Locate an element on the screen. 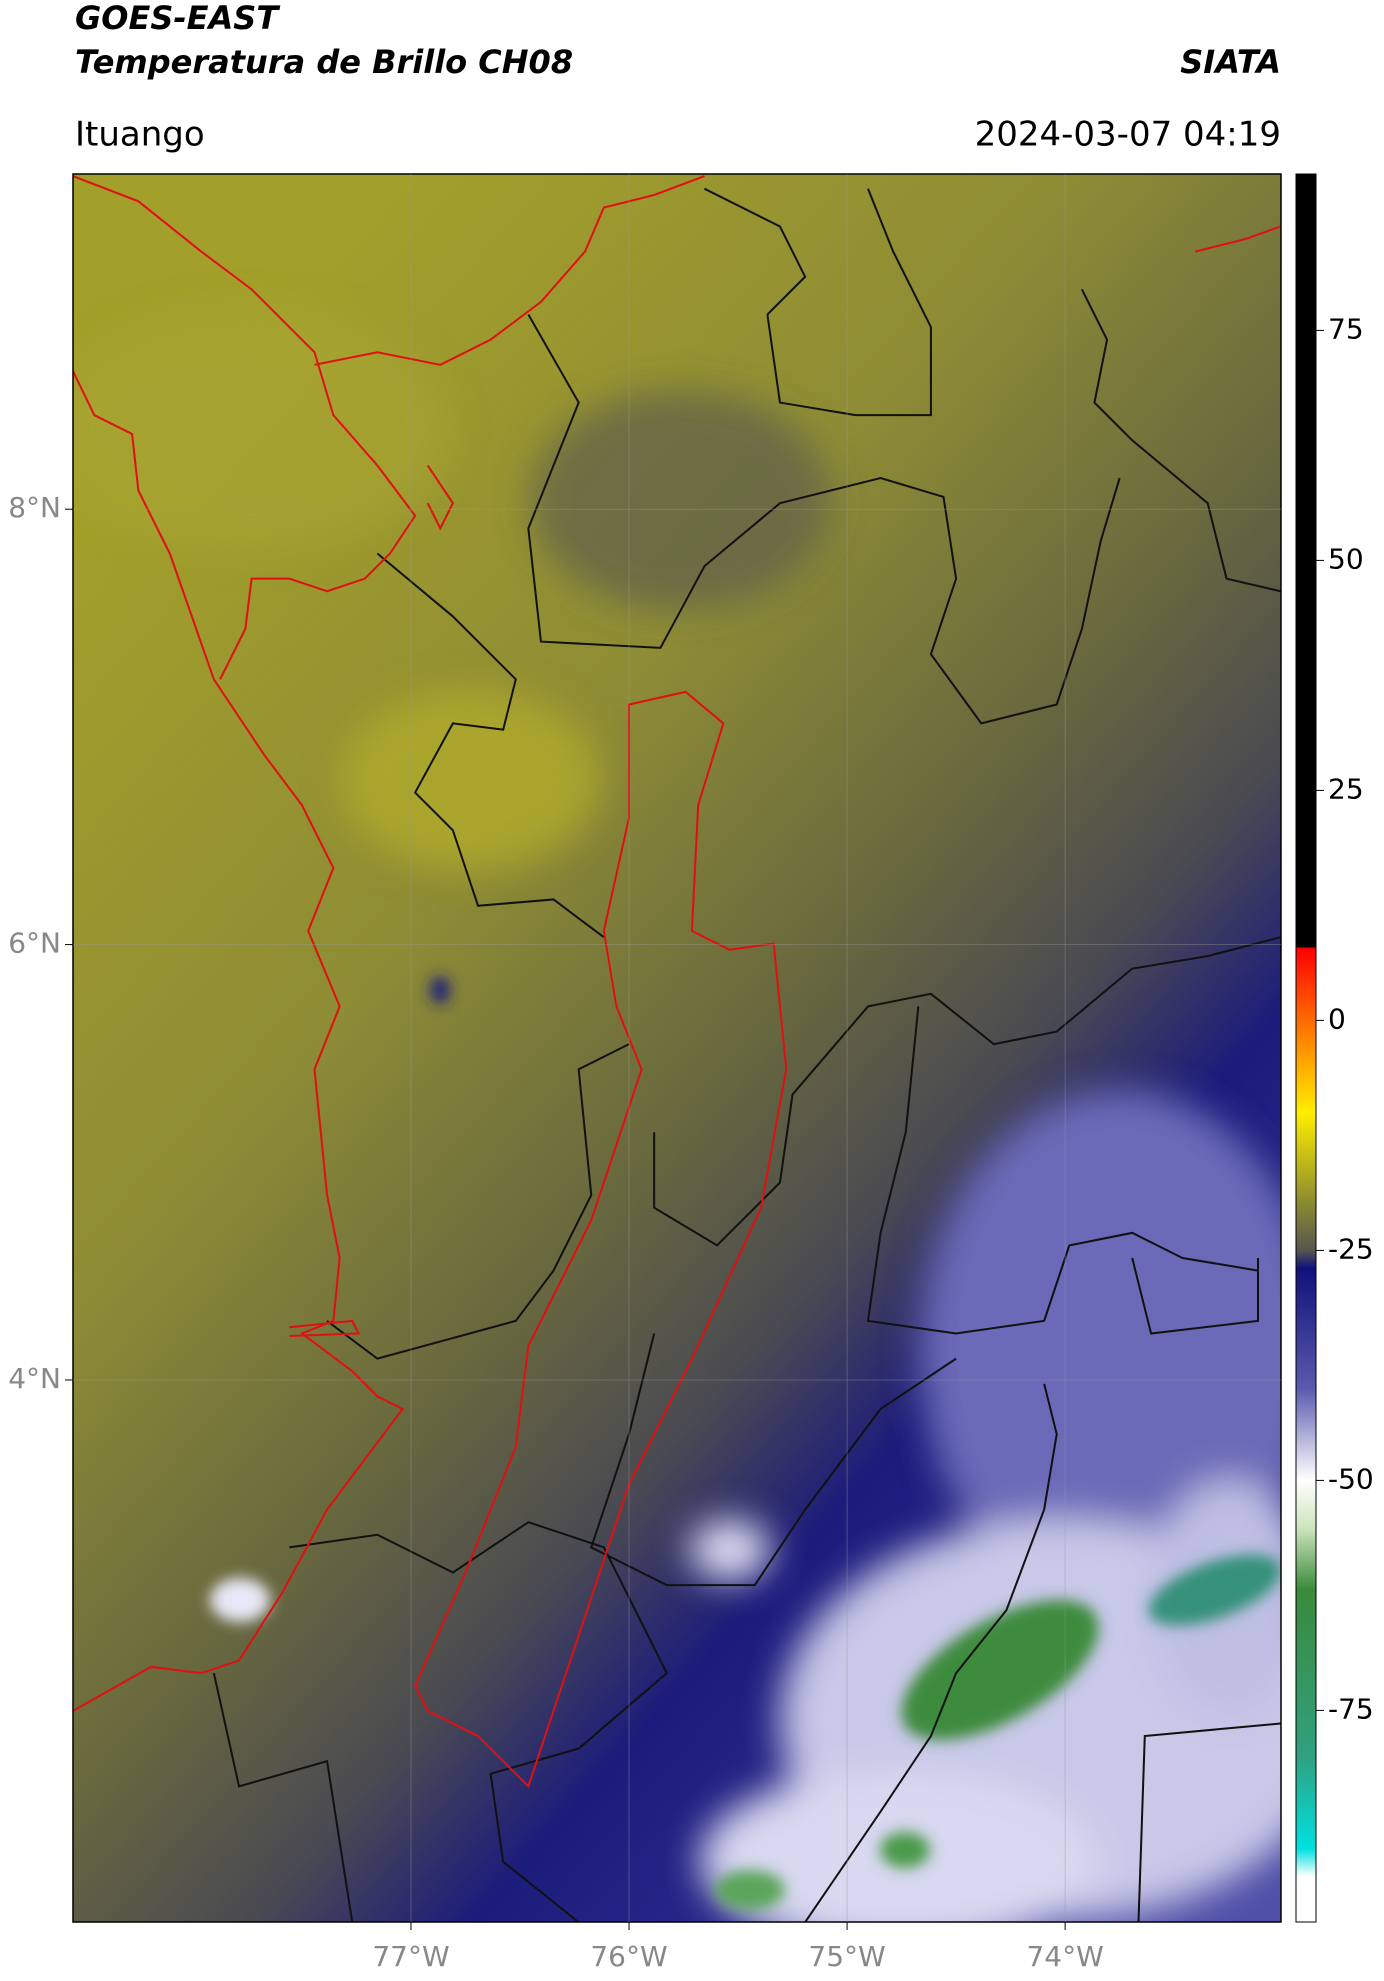 The width and height of the screenshot is (1384, 1981). x-tick-label: 76°W is located at coordinates (628, 1956).